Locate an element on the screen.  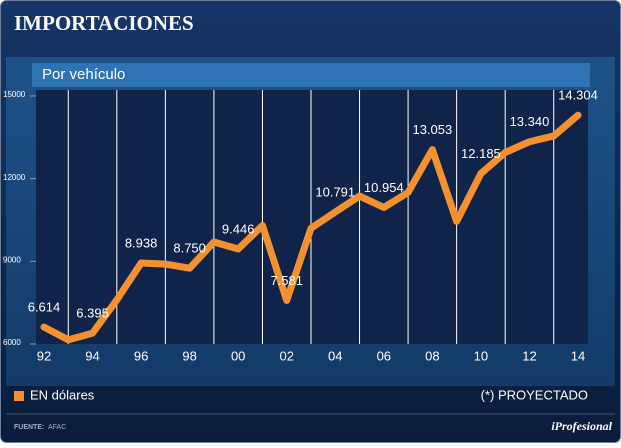
data-label: 10.954 is located at coordinates (384, 187).